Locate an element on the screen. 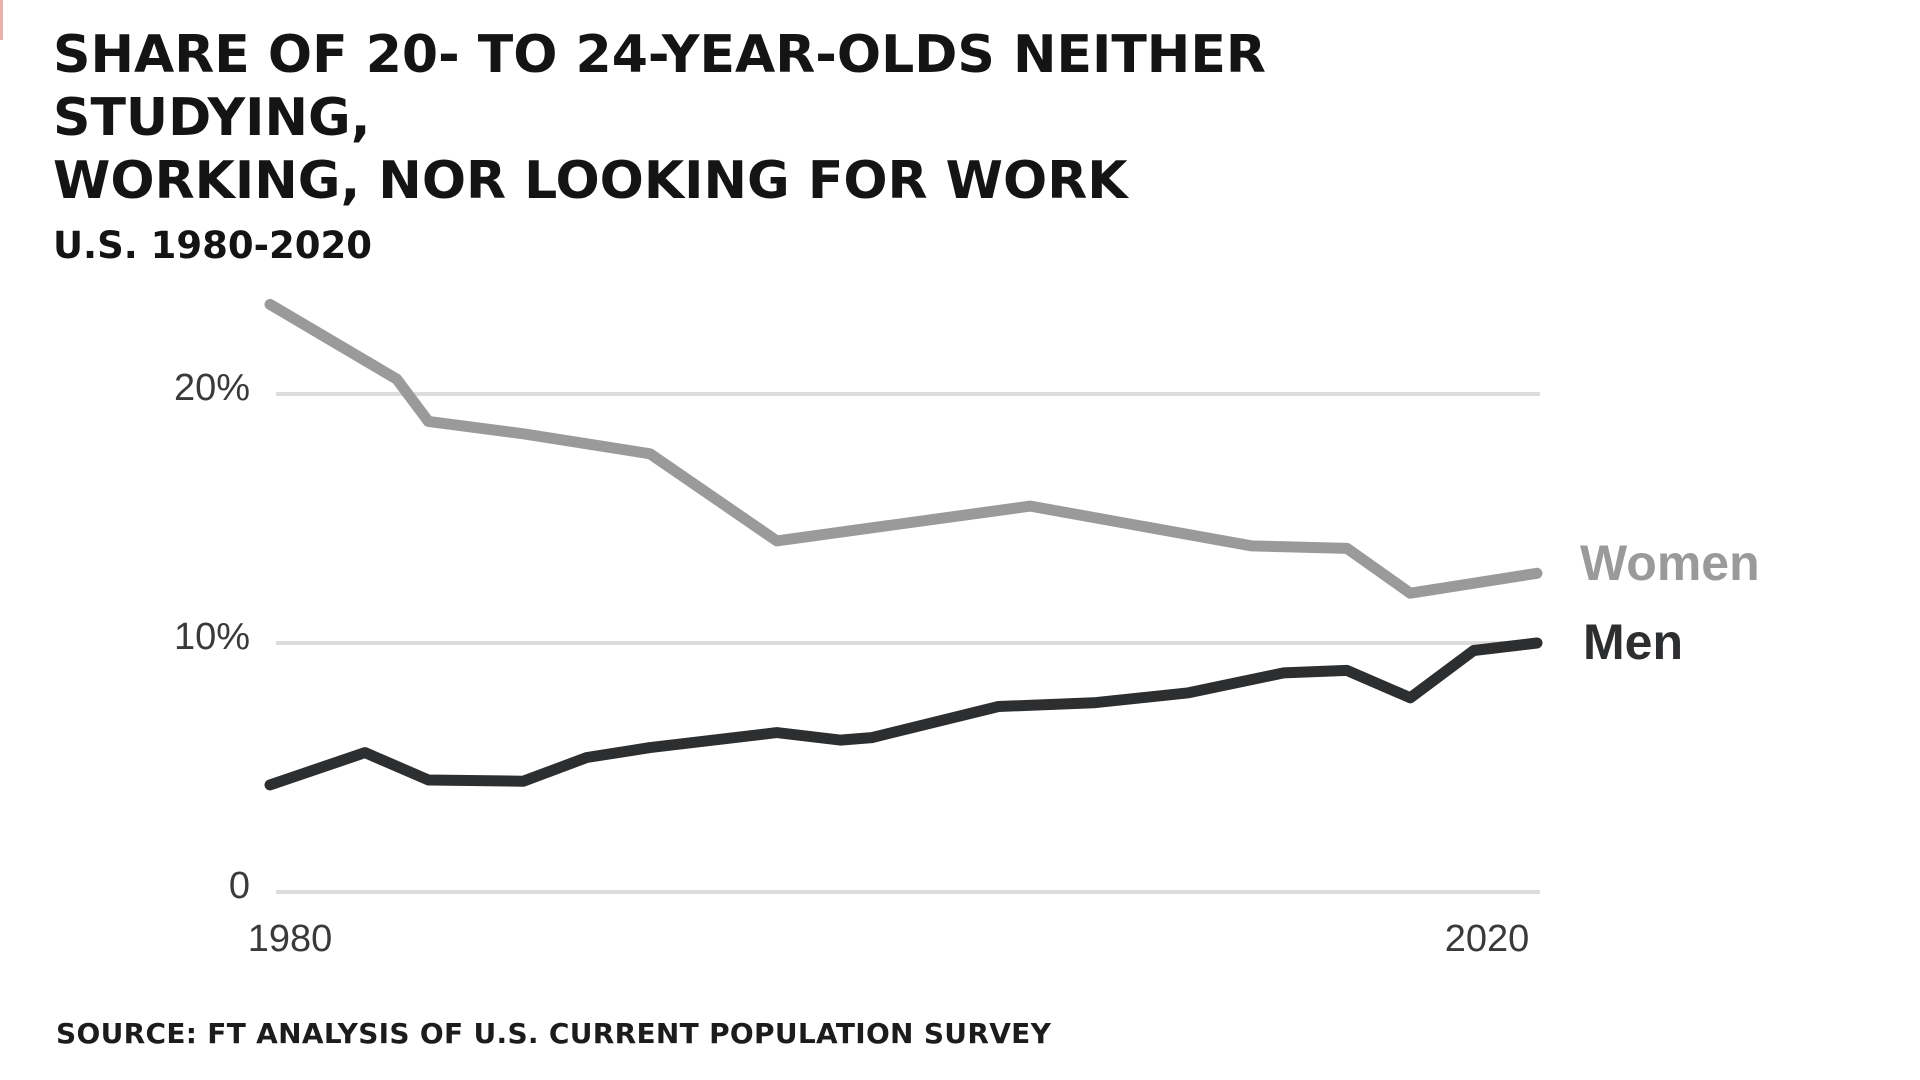  x-tick-label: 2020 is located at coordinates (1487, 939).